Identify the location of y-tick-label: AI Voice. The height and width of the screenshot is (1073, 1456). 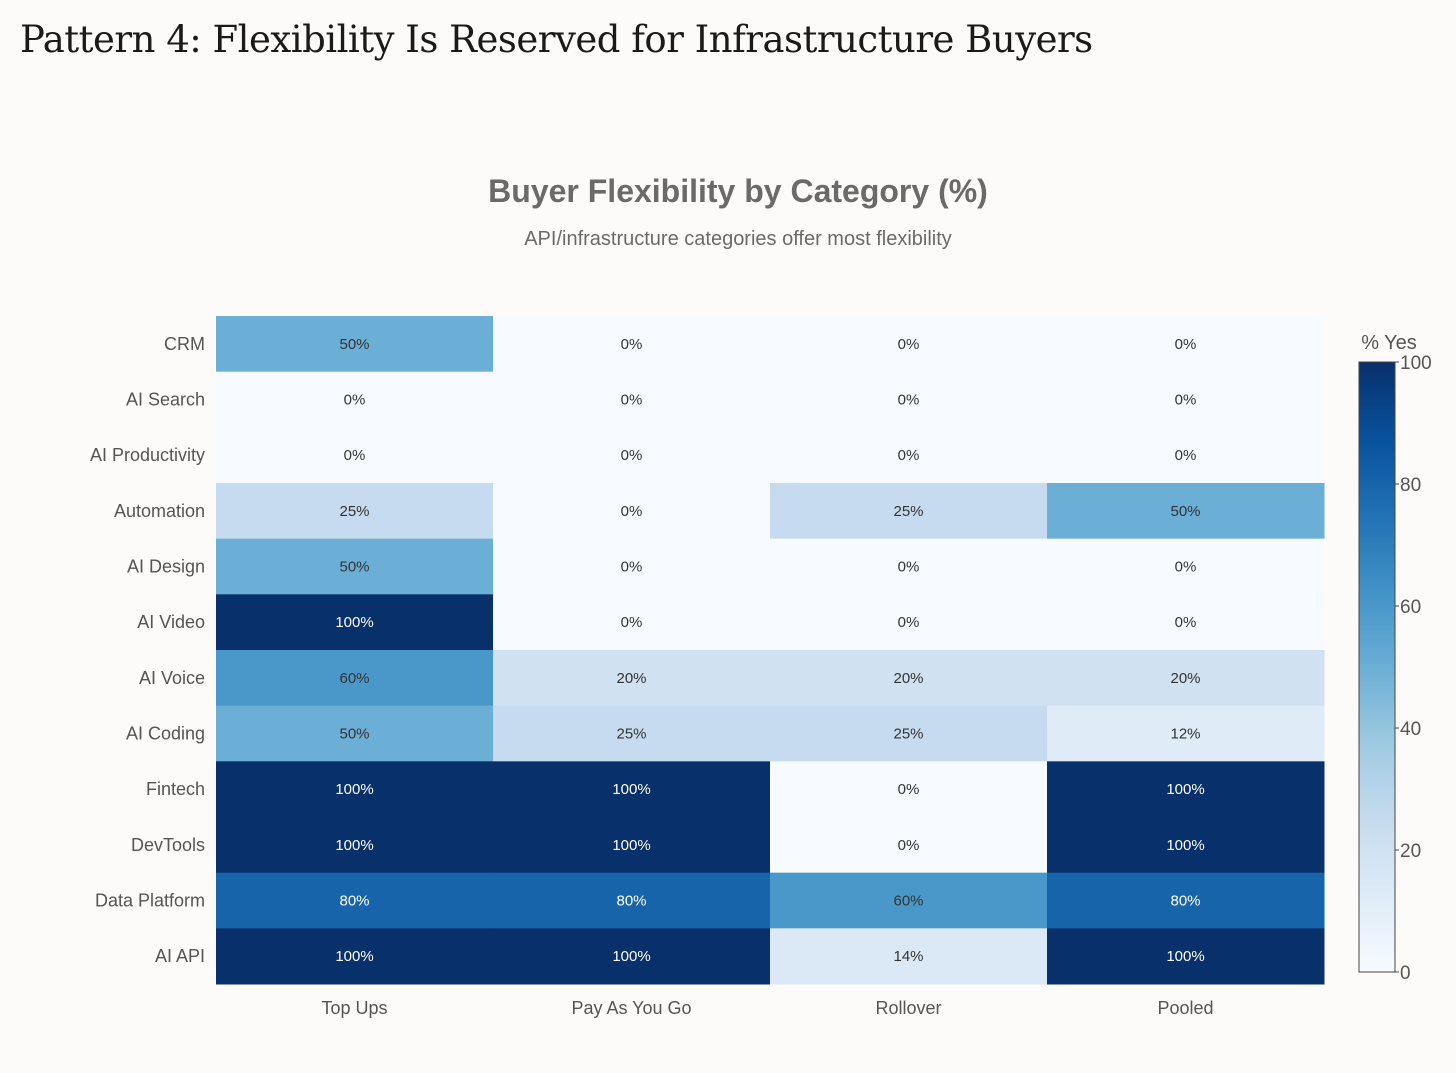
(172, 678).